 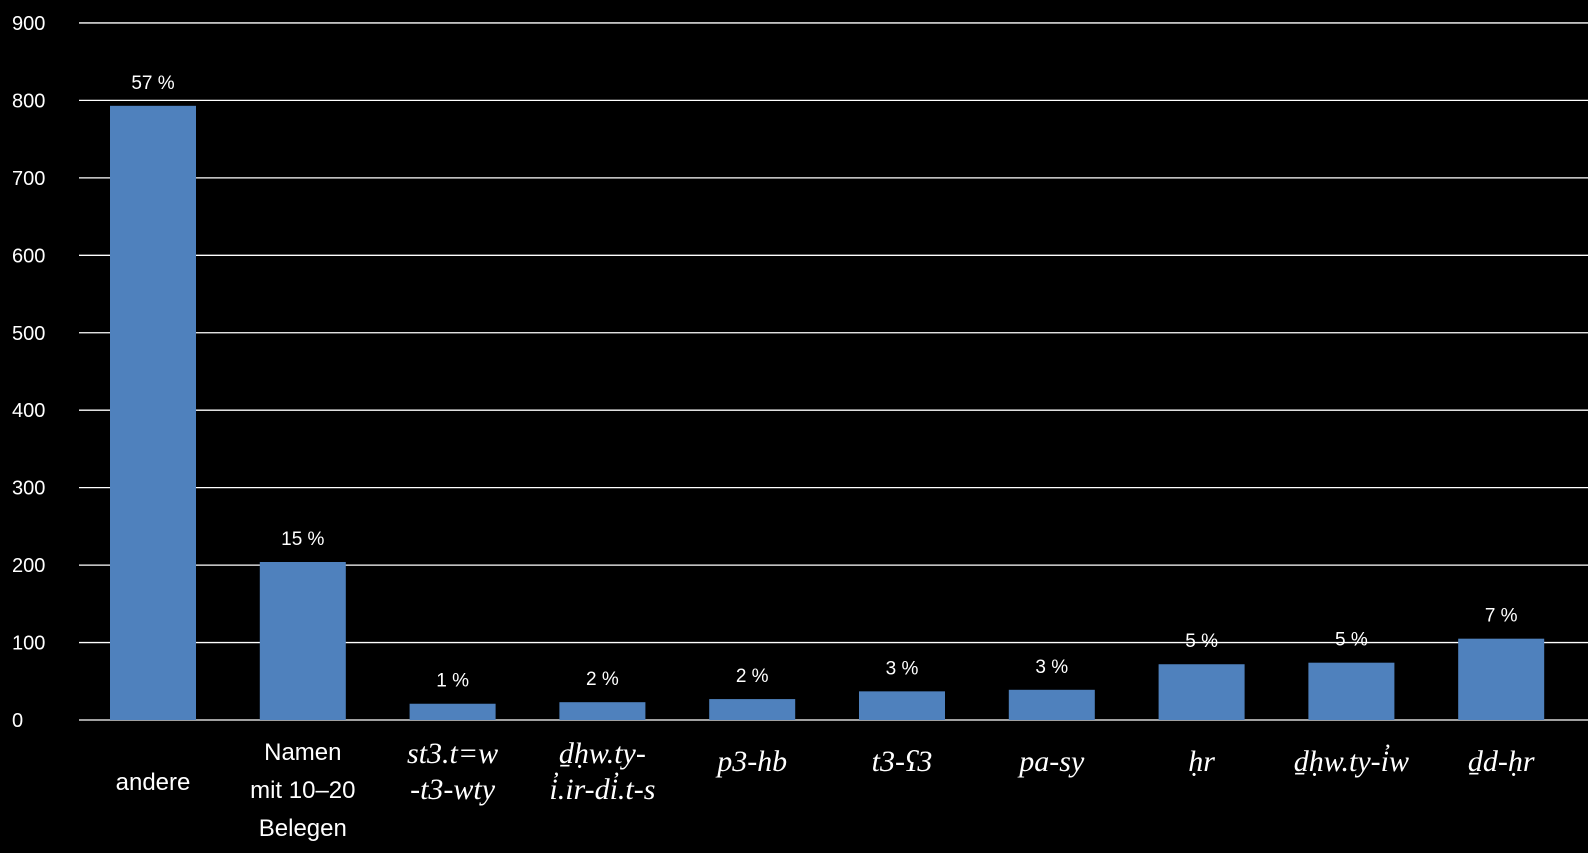 What do you see at coordinates (28, 256) in the screenshot?
I see `y-tick-label: 600` at bounding box center [28, 256].